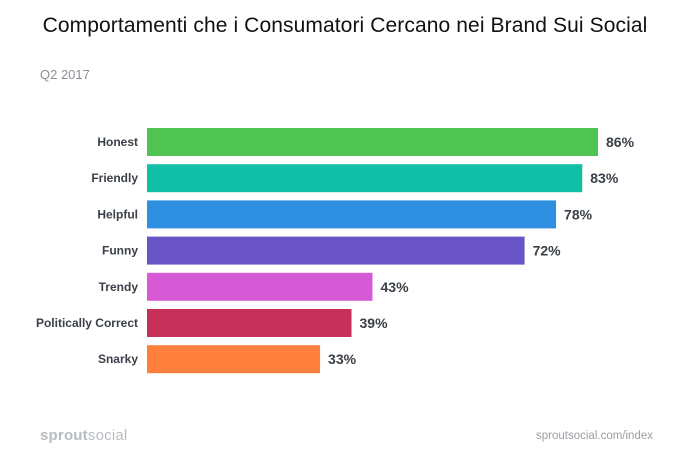 This screenshot has height=471, width=690. What do you see at coordinates (117, 214) in the screenshot?
I see `category-label-helpful: Helpful` at bounding box center [117, 214].